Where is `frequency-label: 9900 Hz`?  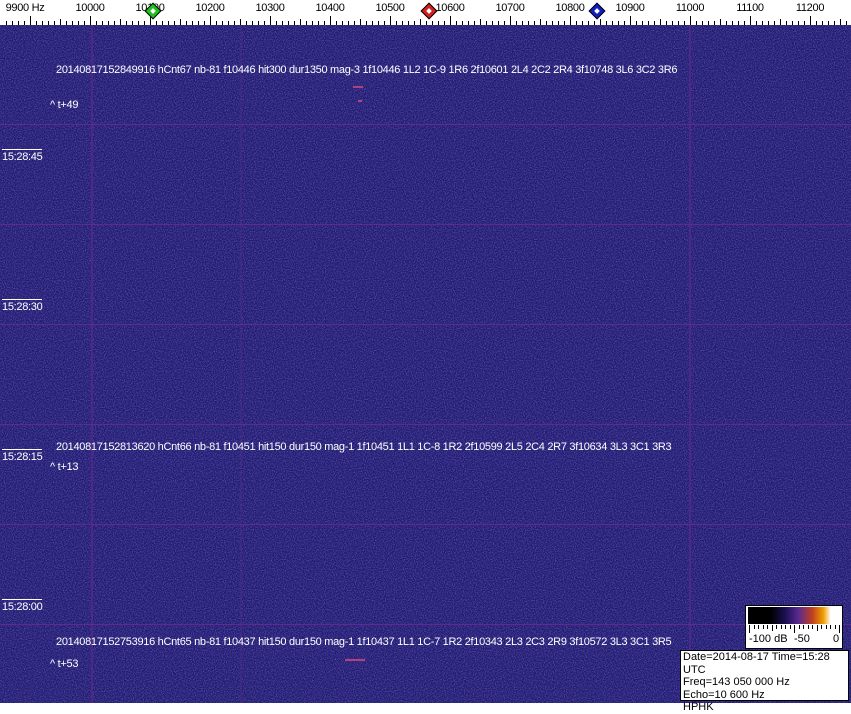
frequency-label: 9900 Hz is located at coordinates (25, 8).